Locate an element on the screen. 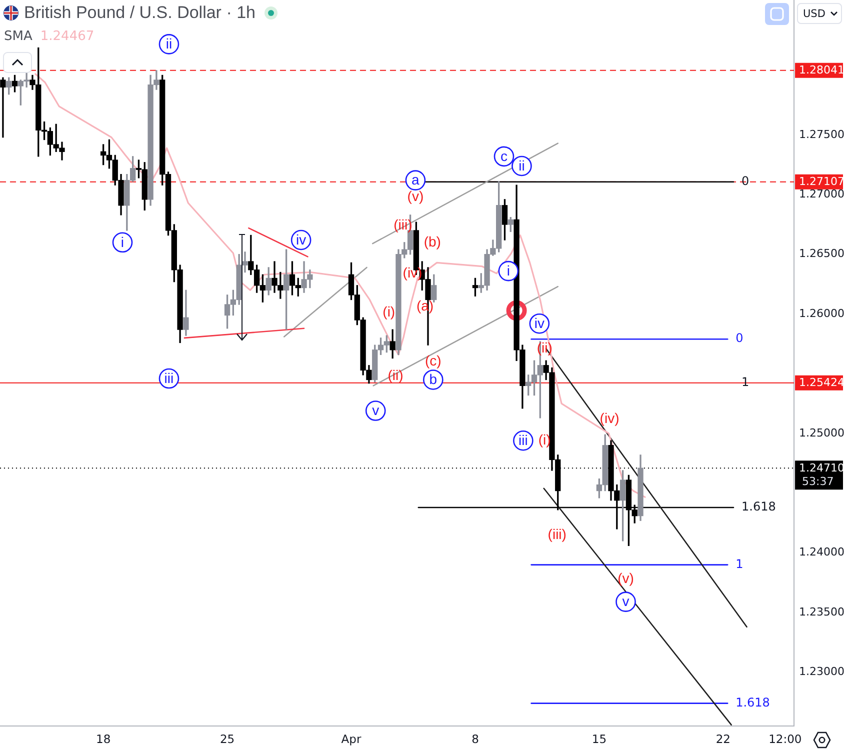  y-tick-label: 1.27000 is located at coordinates (821, 193).